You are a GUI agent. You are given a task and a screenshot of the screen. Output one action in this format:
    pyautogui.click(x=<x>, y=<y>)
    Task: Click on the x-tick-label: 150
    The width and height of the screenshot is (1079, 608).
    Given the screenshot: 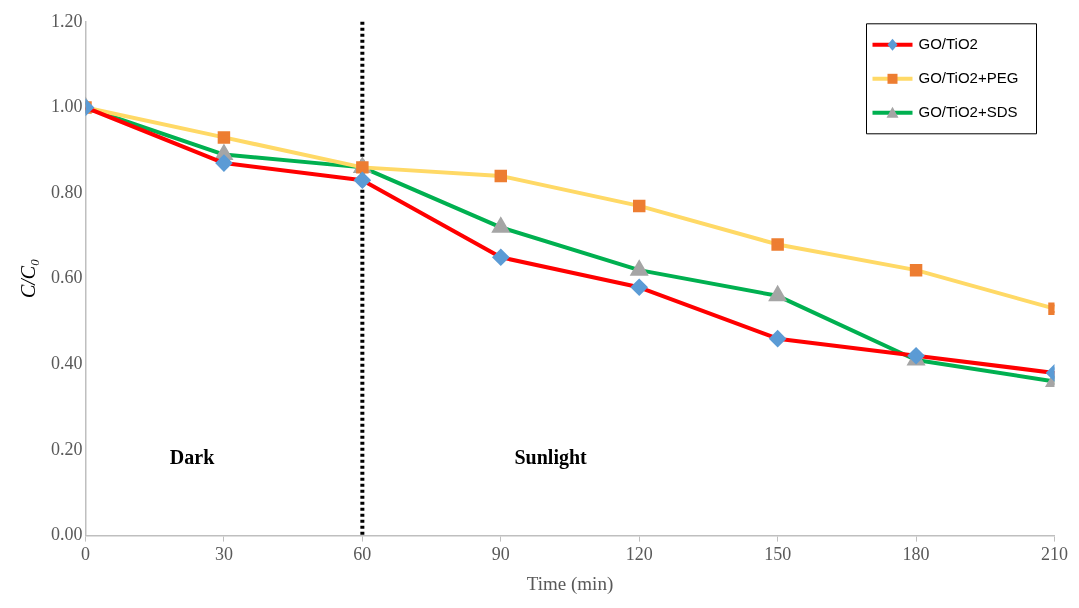 What is the action you would take?
    pyautogui.click(x=778, y=554)
    